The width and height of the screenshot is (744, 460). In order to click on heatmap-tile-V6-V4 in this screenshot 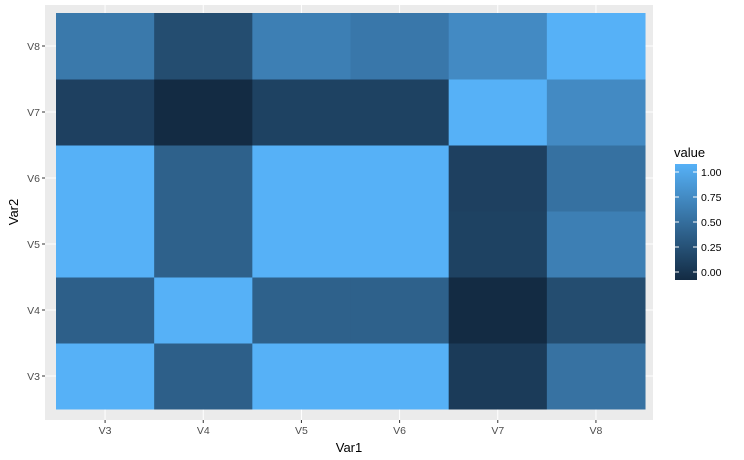, I will do `click(400, 310)`.